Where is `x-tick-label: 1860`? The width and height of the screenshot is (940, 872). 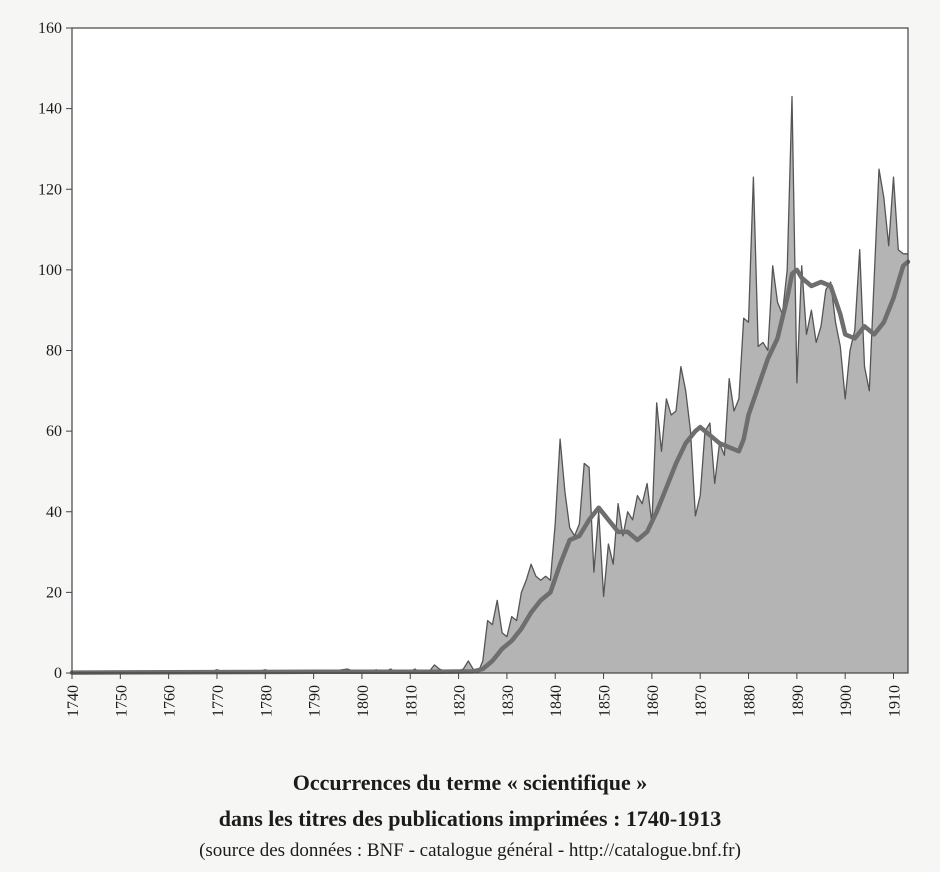 x-tick-label: 1860 is located at coordinates (653, 701).